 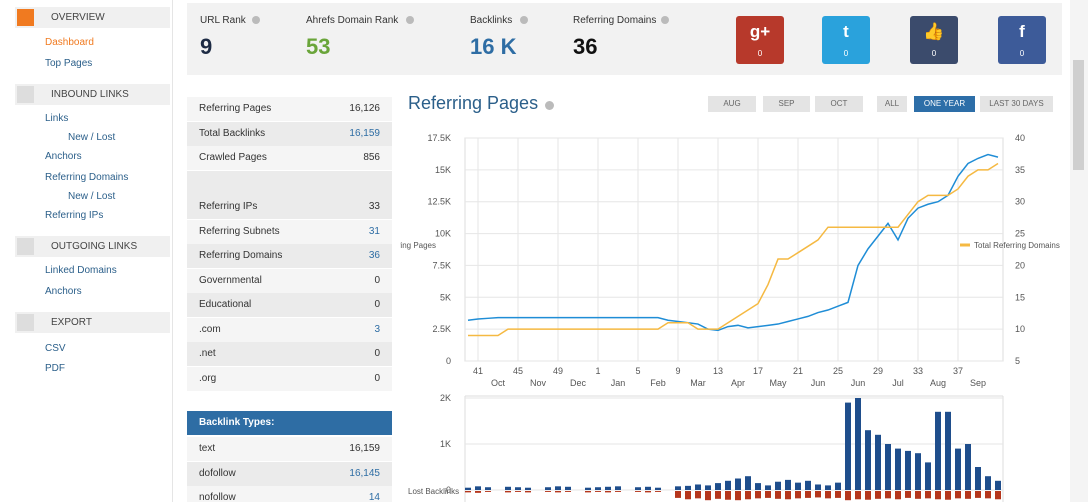 What do you see at coordinates (81, 270) in the screenshot?
I see `nav-link: Linked Domains` at bounding box center [81, 270].